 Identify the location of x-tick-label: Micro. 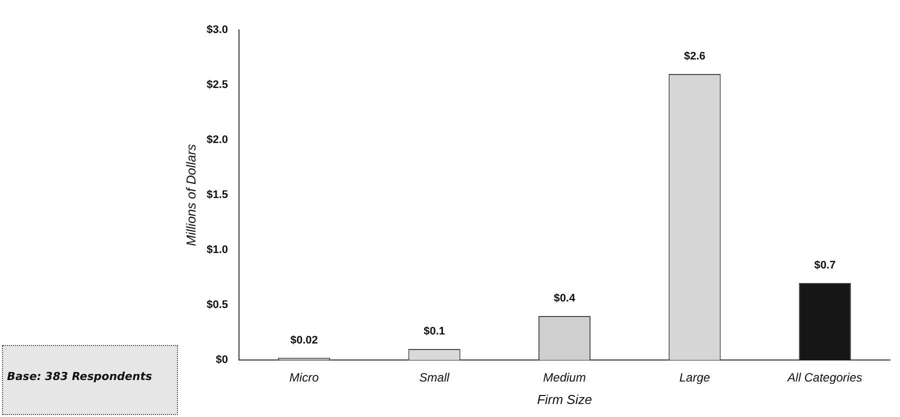
(304, 377).